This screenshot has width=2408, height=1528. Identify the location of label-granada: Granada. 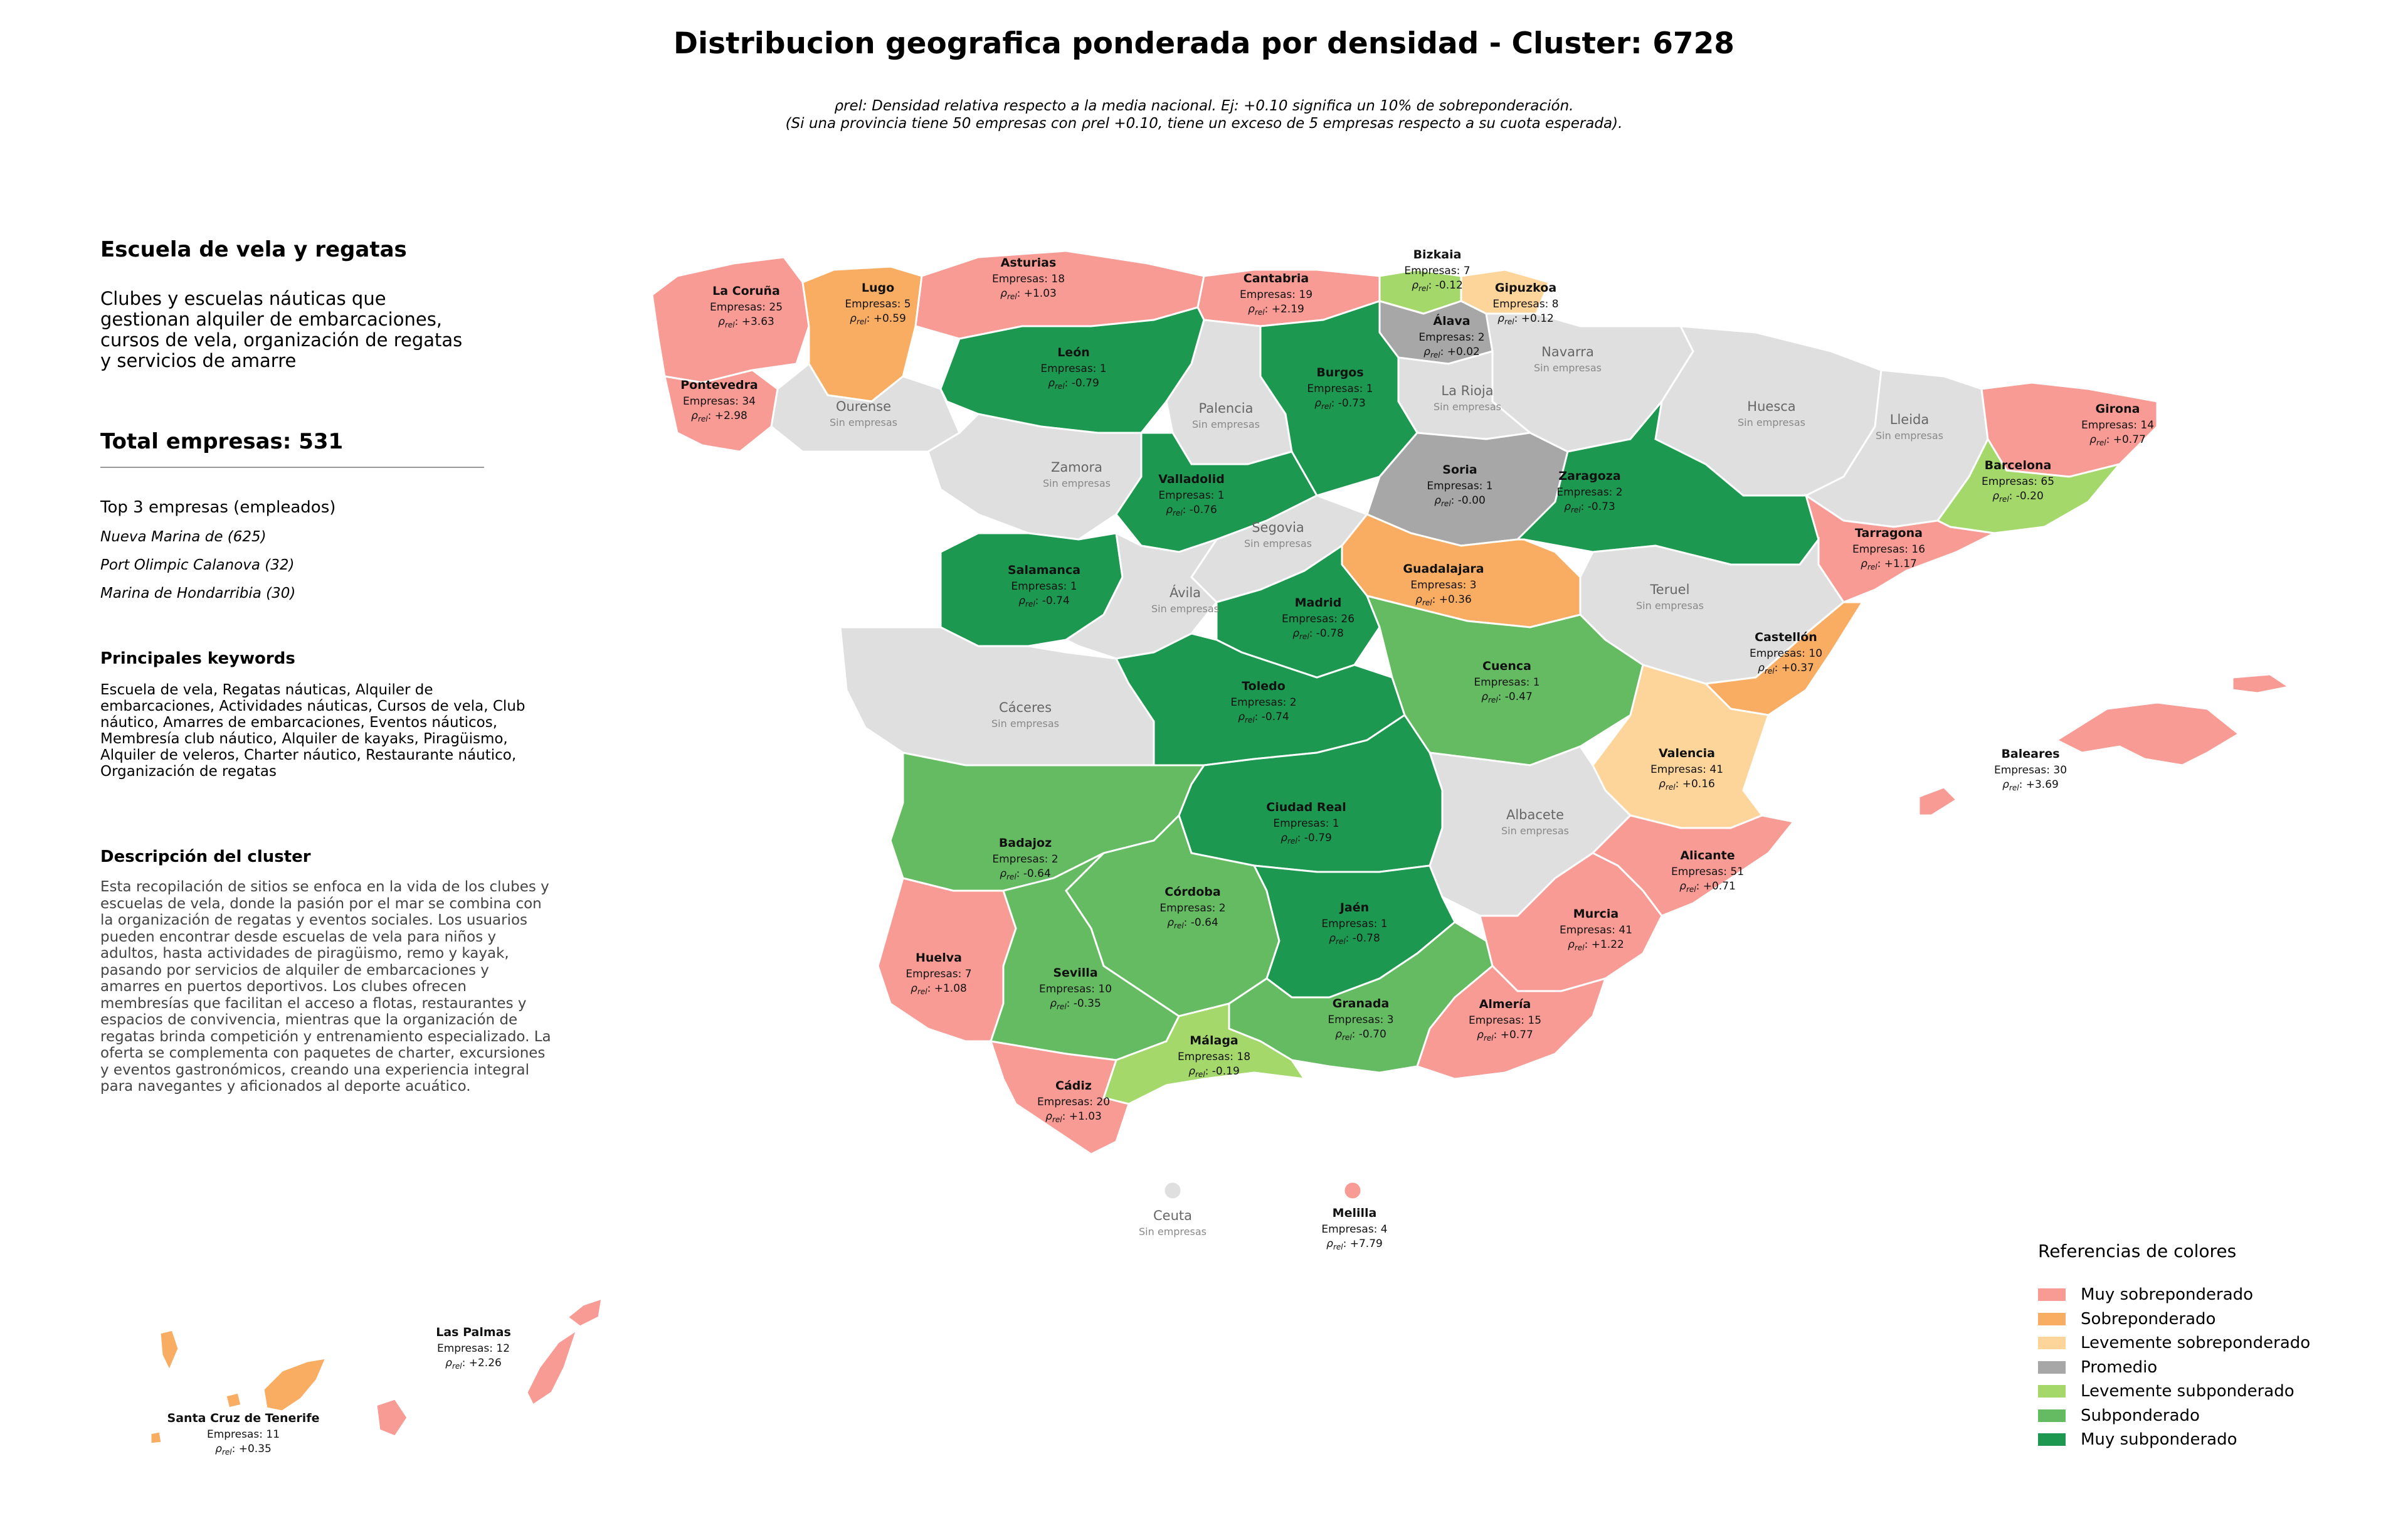
(1361, 1004).